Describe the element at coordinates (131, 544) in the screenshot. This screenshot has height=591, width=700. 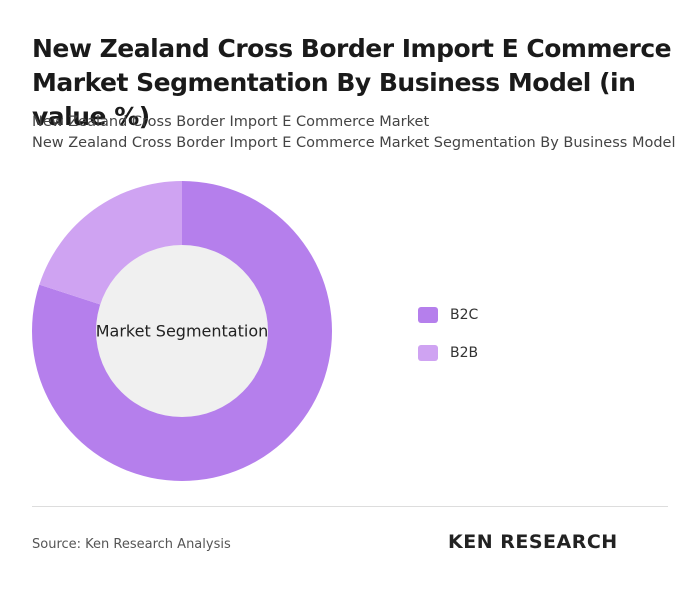
I see `source: Source: Ken Research Analysis` at that location.